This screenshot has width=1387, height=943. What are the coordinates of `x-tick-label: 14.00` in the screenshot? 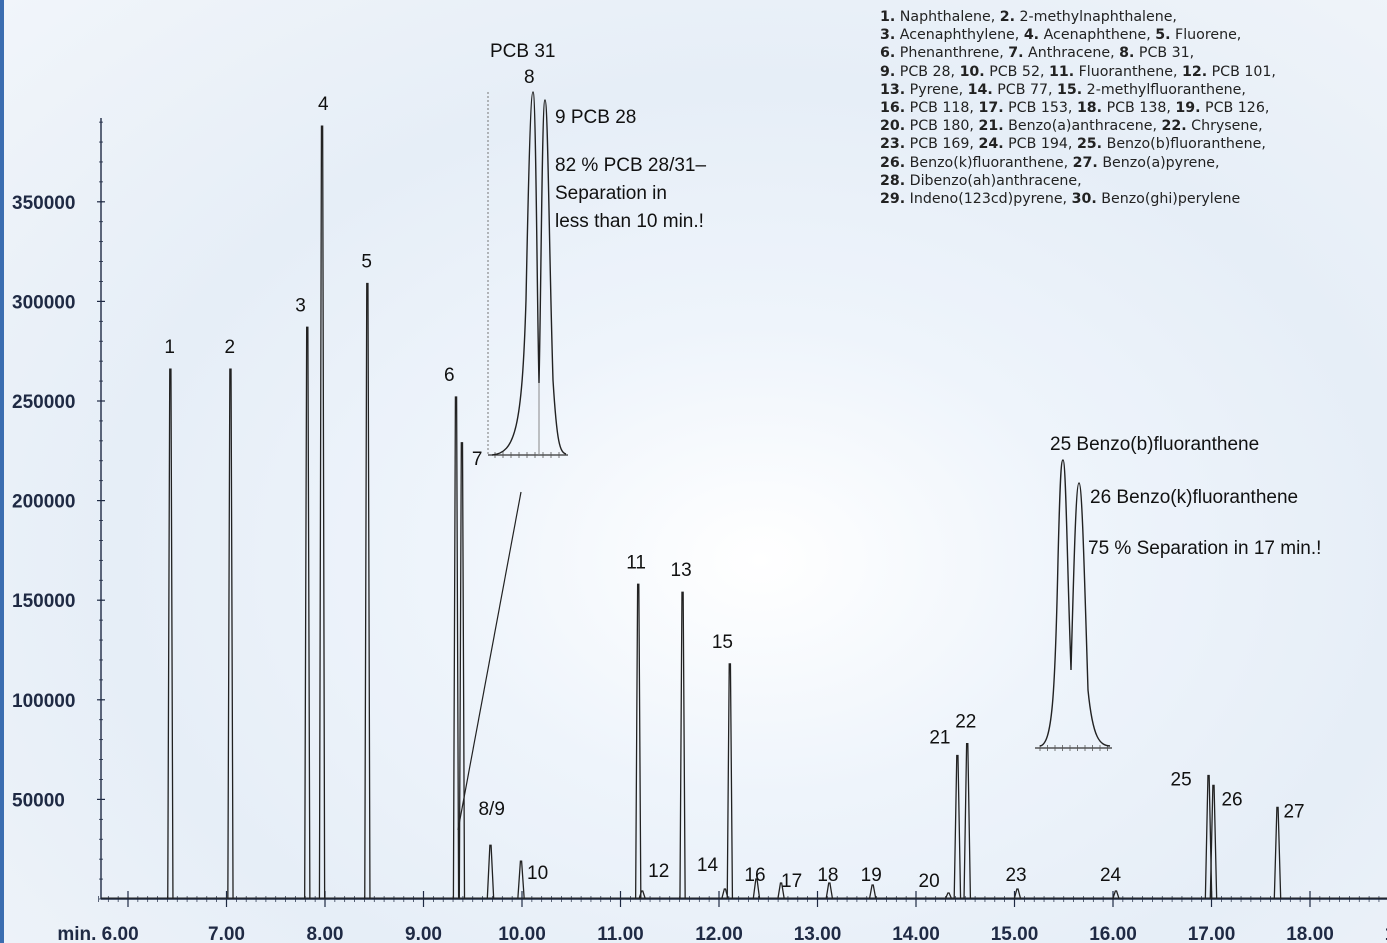 It's located at (916, 933).